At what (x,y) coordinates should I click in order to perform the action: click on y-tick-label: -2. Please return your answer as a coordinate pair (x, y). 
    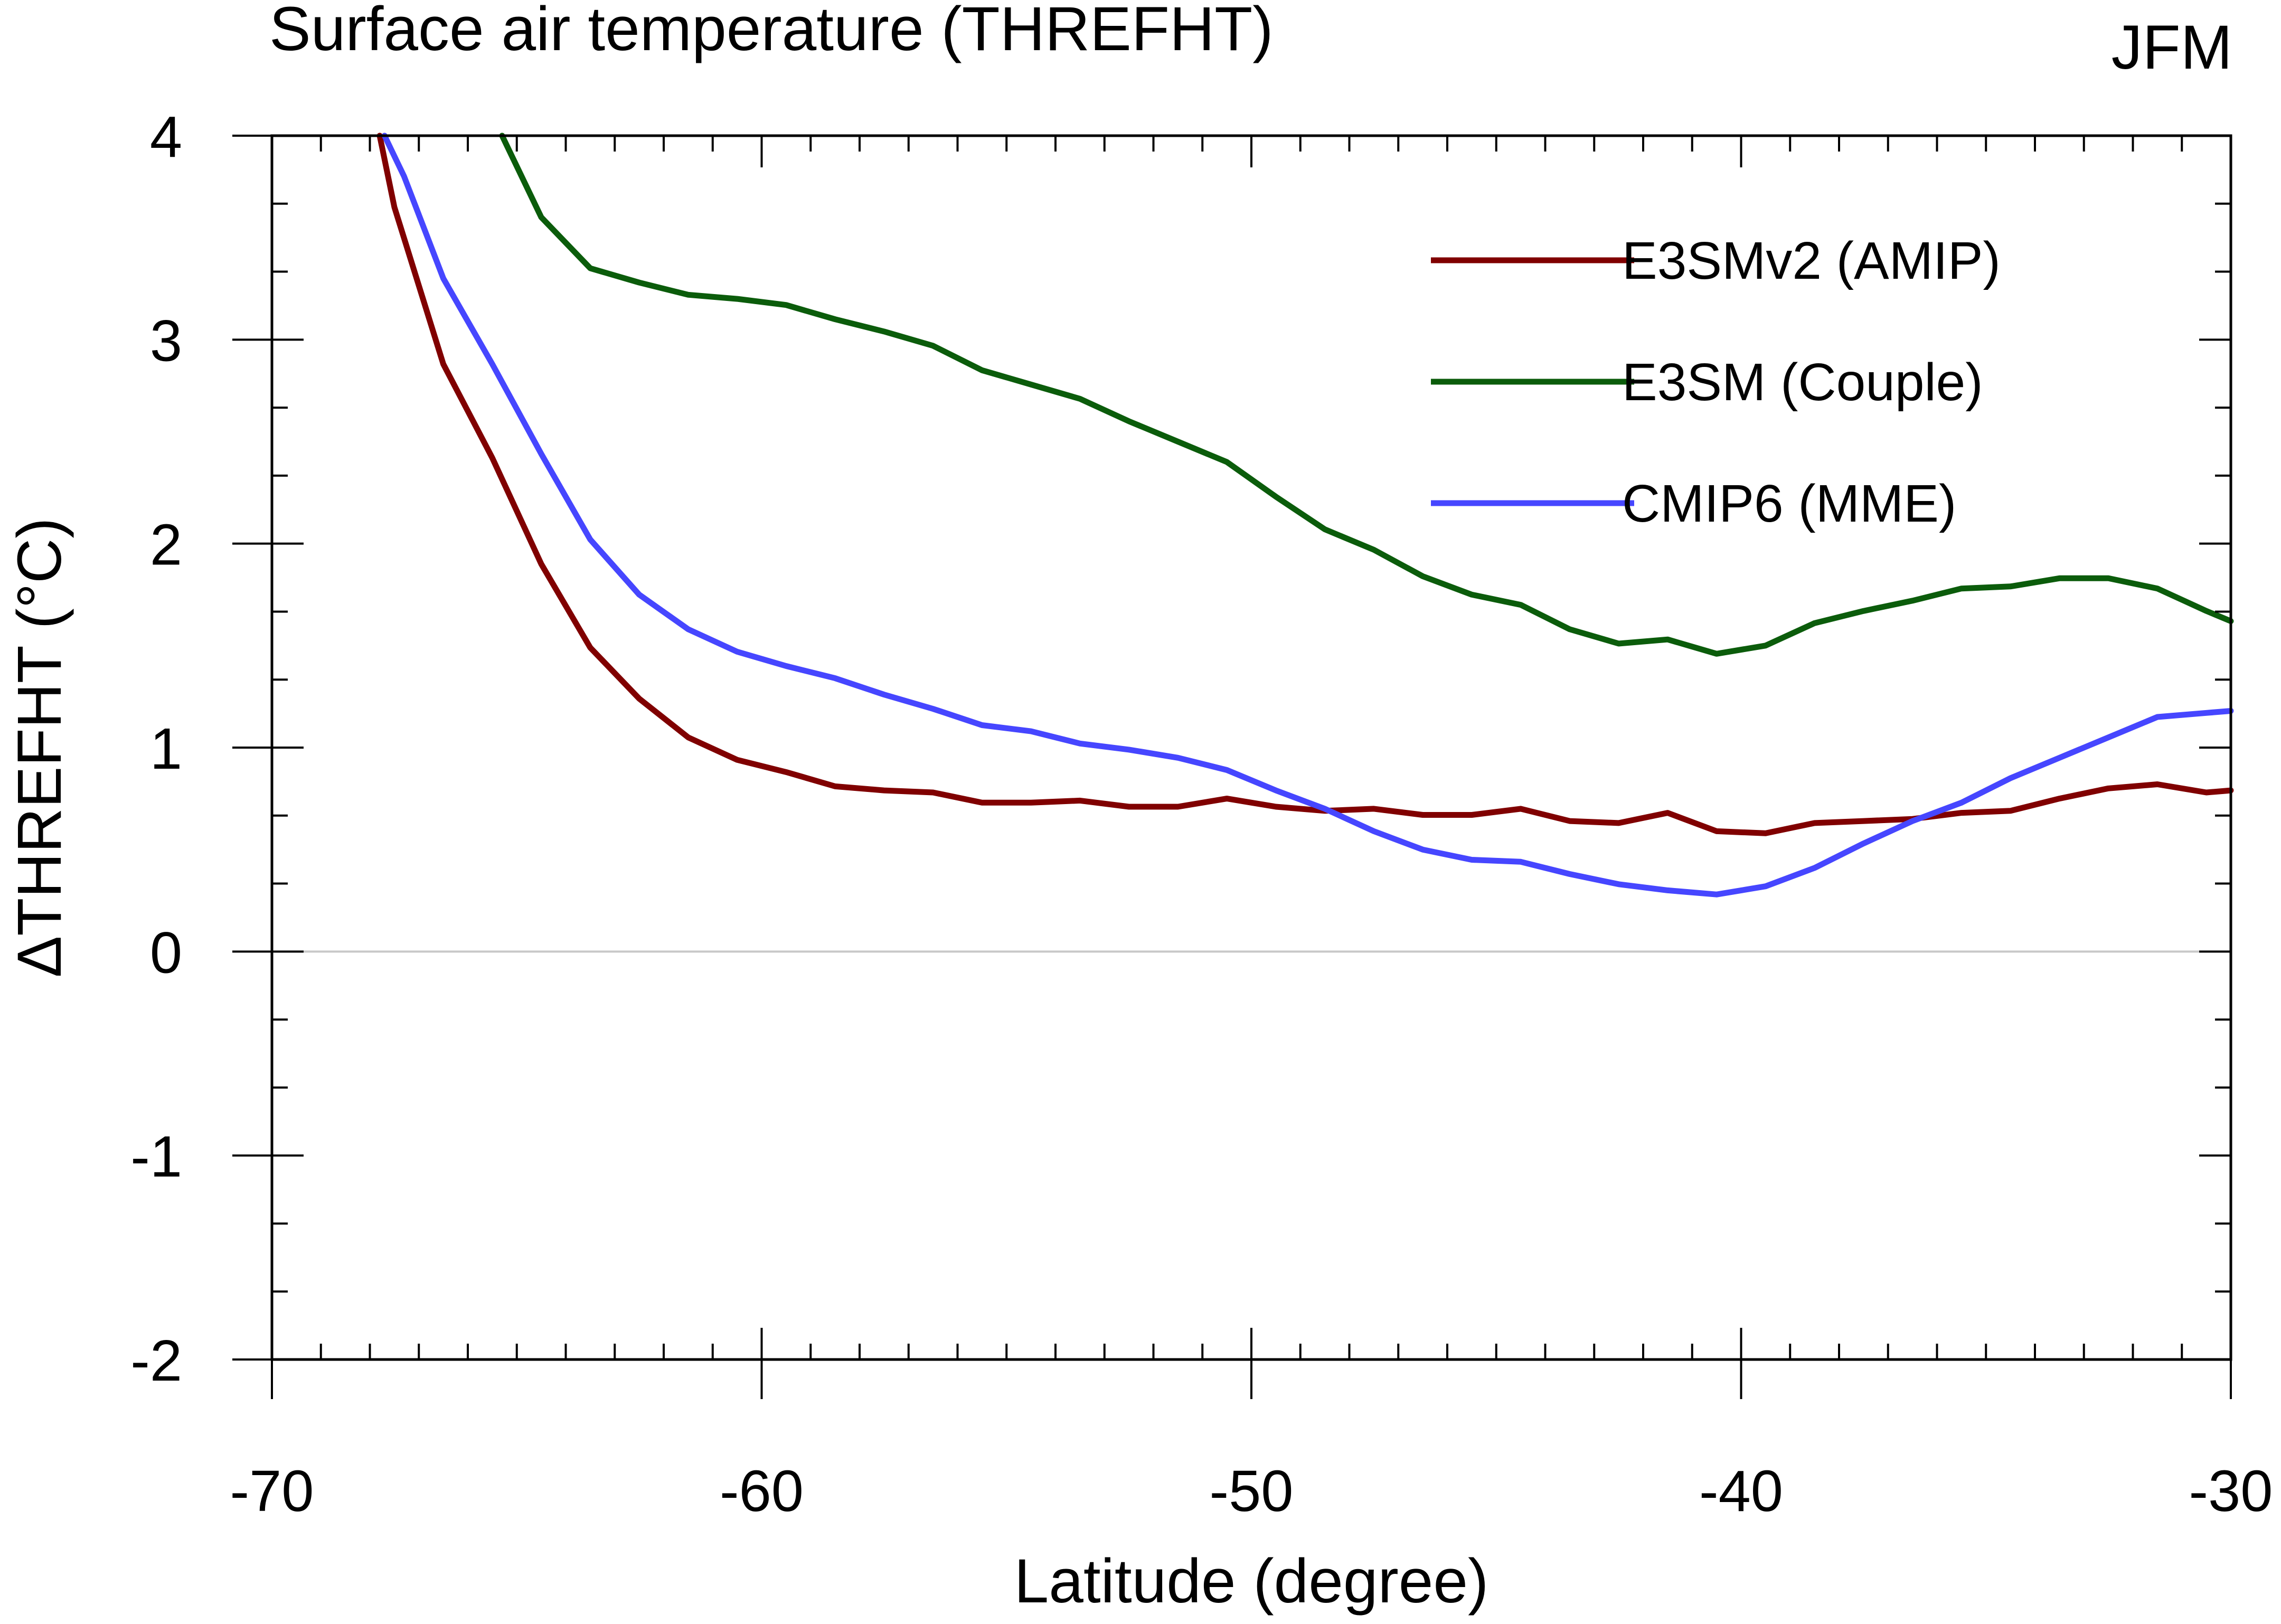
    Looking at the image, I should click on (156, 1360).